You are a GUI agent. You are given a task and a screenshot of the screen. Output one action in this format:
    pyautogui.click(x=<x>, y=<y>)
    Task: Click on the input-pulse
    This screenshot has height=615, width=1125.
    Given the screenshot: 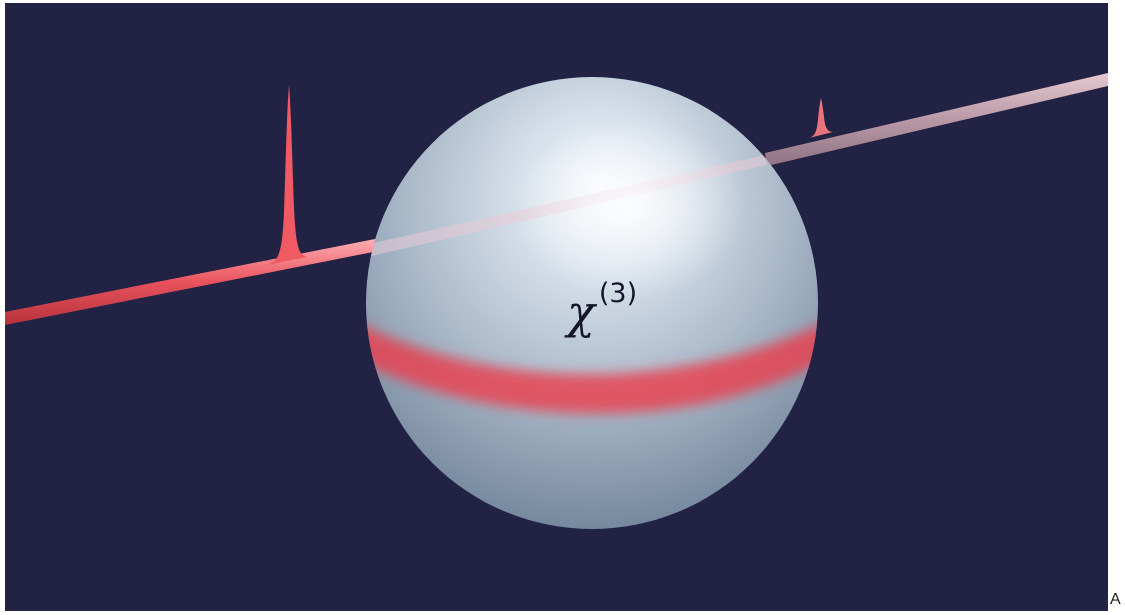 What is the action you would take?
    pyautogui.click(x=287, y=175)
    